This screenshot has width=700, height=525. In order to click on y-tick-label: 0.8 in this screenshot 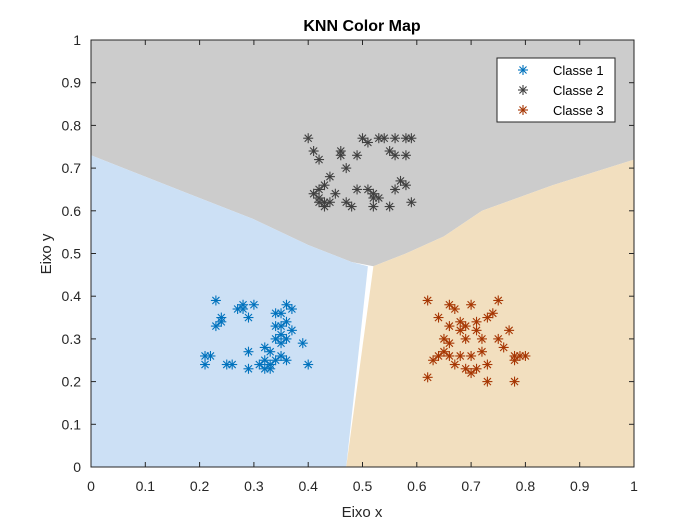, I will do `click(72, 125)`.